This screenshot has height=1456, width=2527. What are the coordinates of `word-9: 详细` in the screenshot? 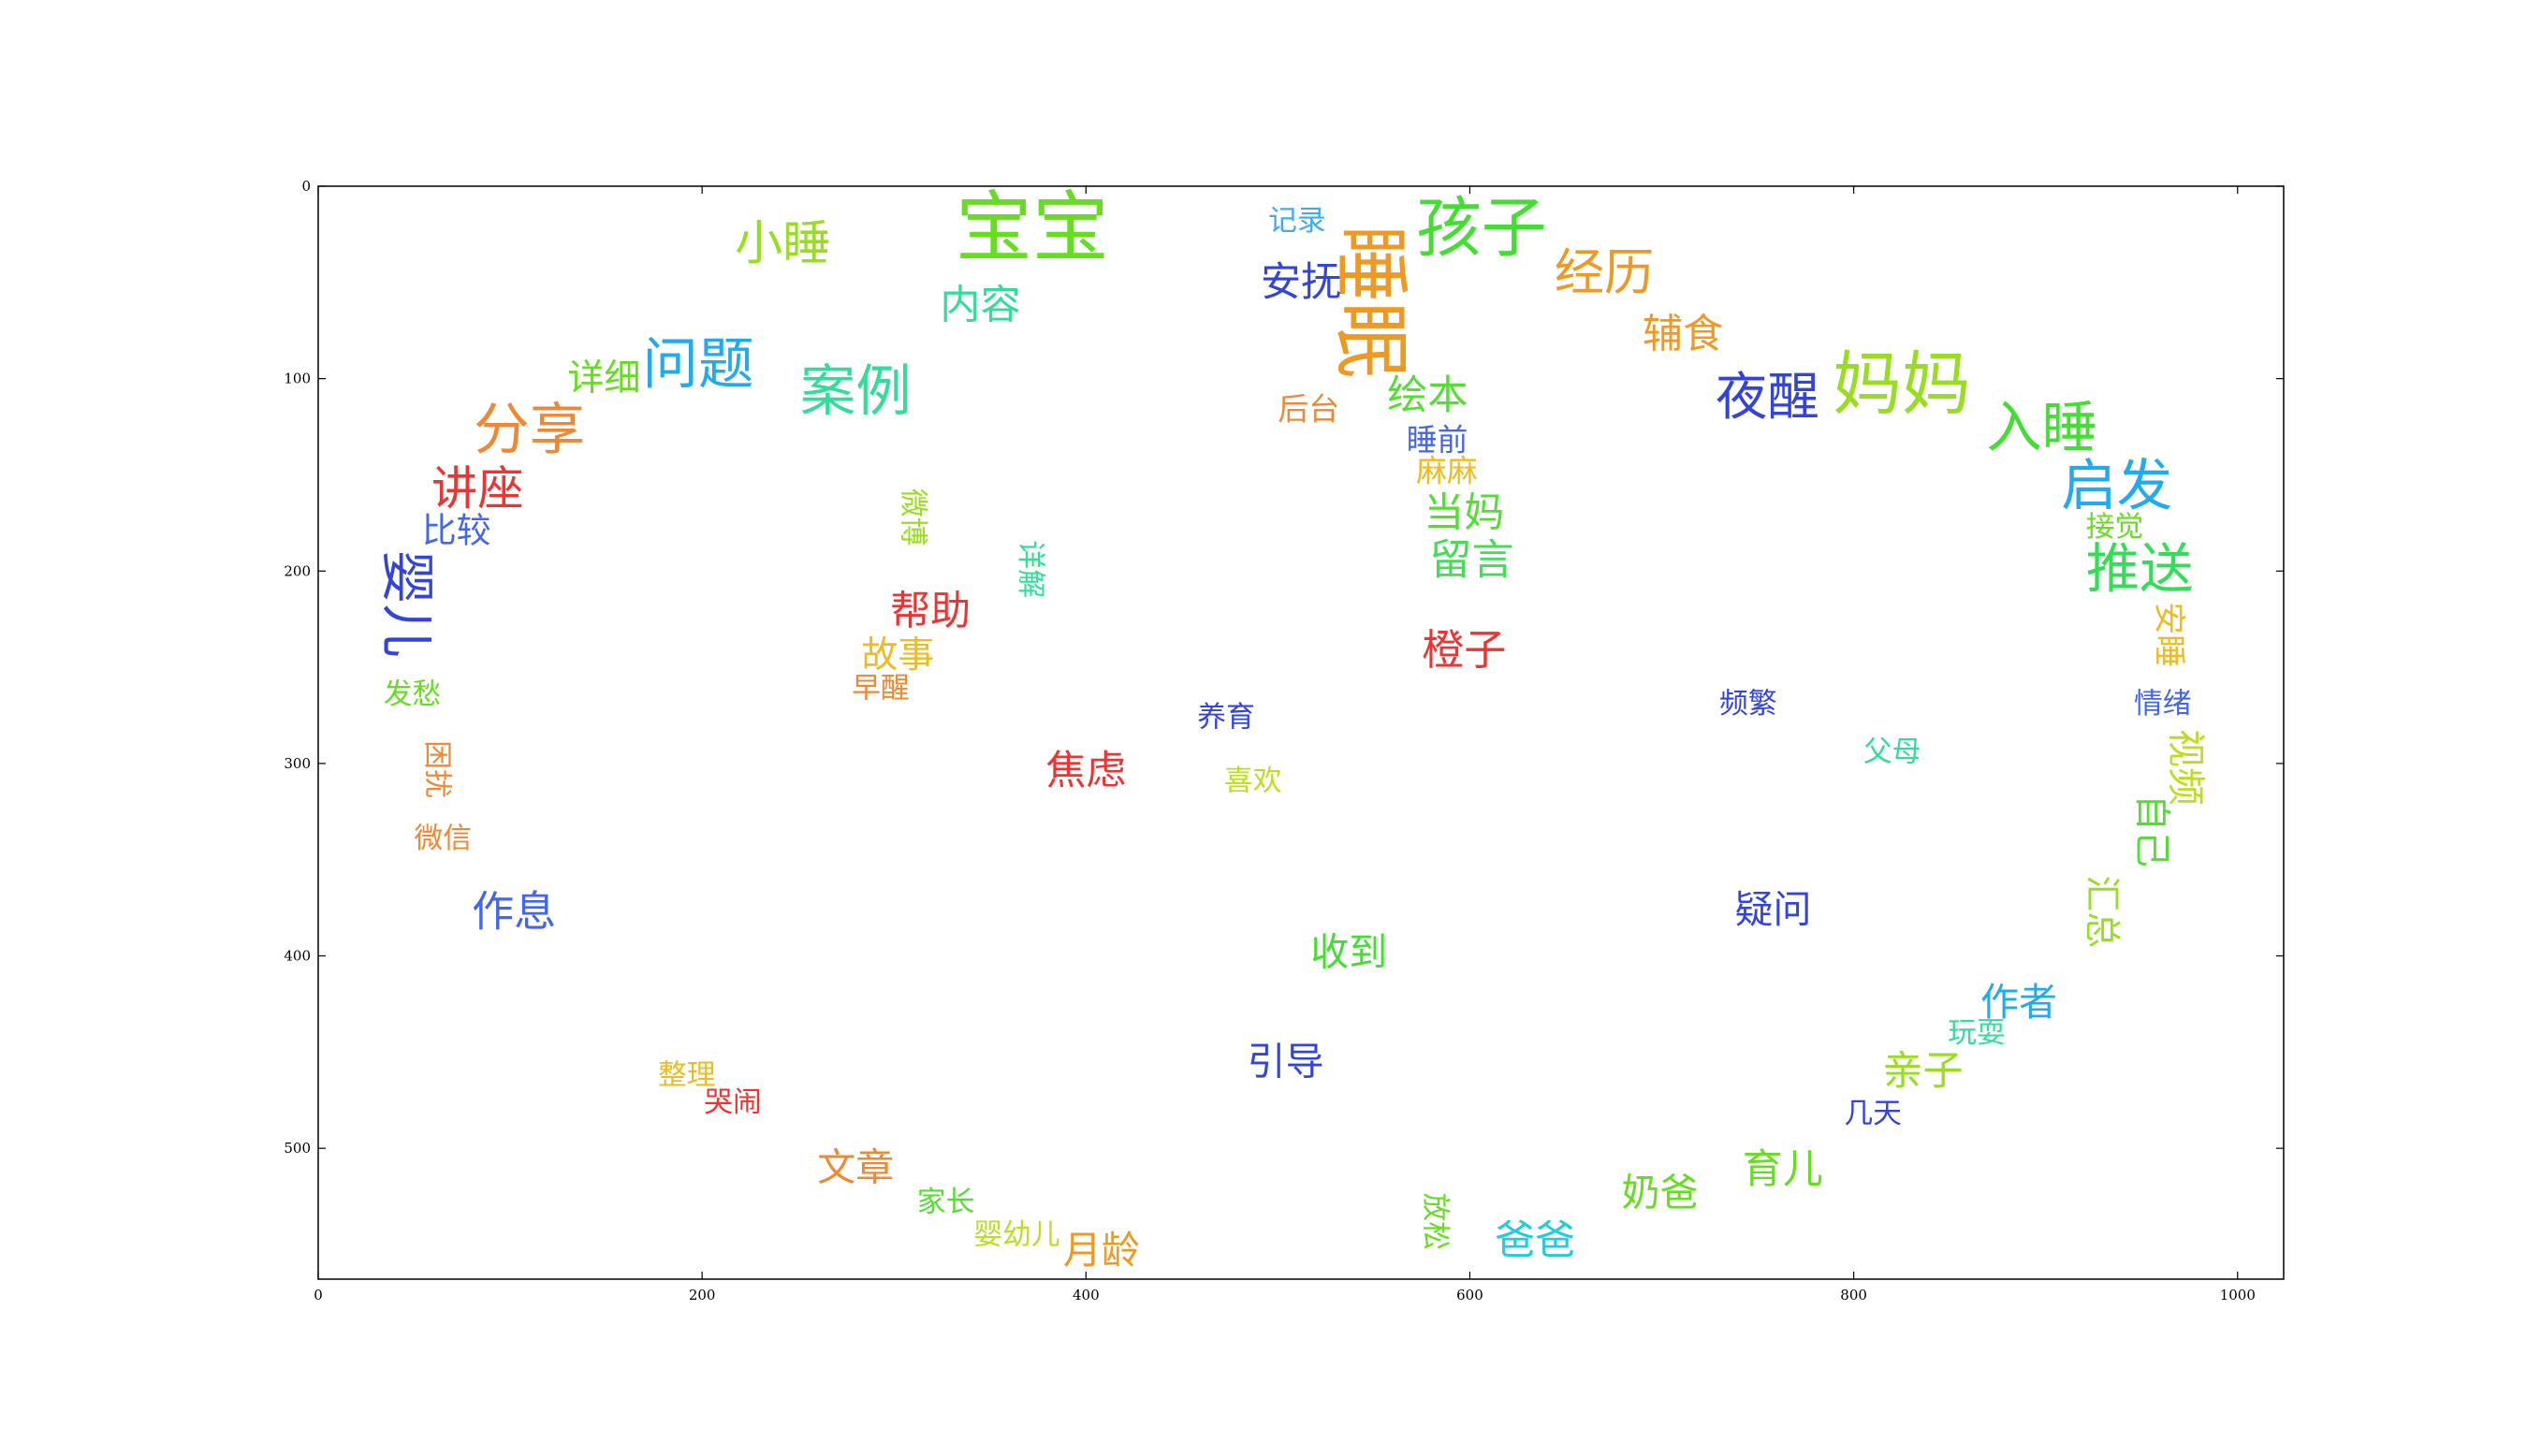 It's located at (604, 378).